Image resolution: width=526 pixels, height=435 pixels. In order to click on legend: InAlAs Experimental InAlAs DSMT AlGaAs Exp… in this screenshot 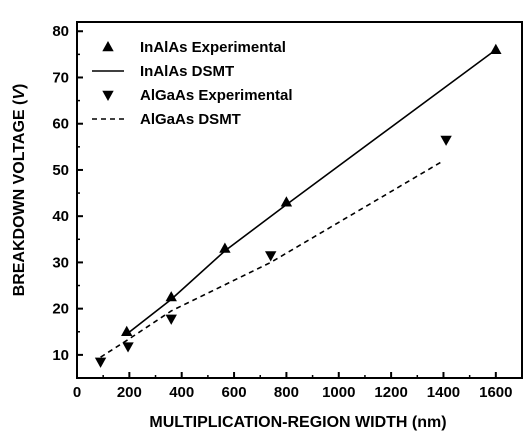, I will do `click(192, 83)`.